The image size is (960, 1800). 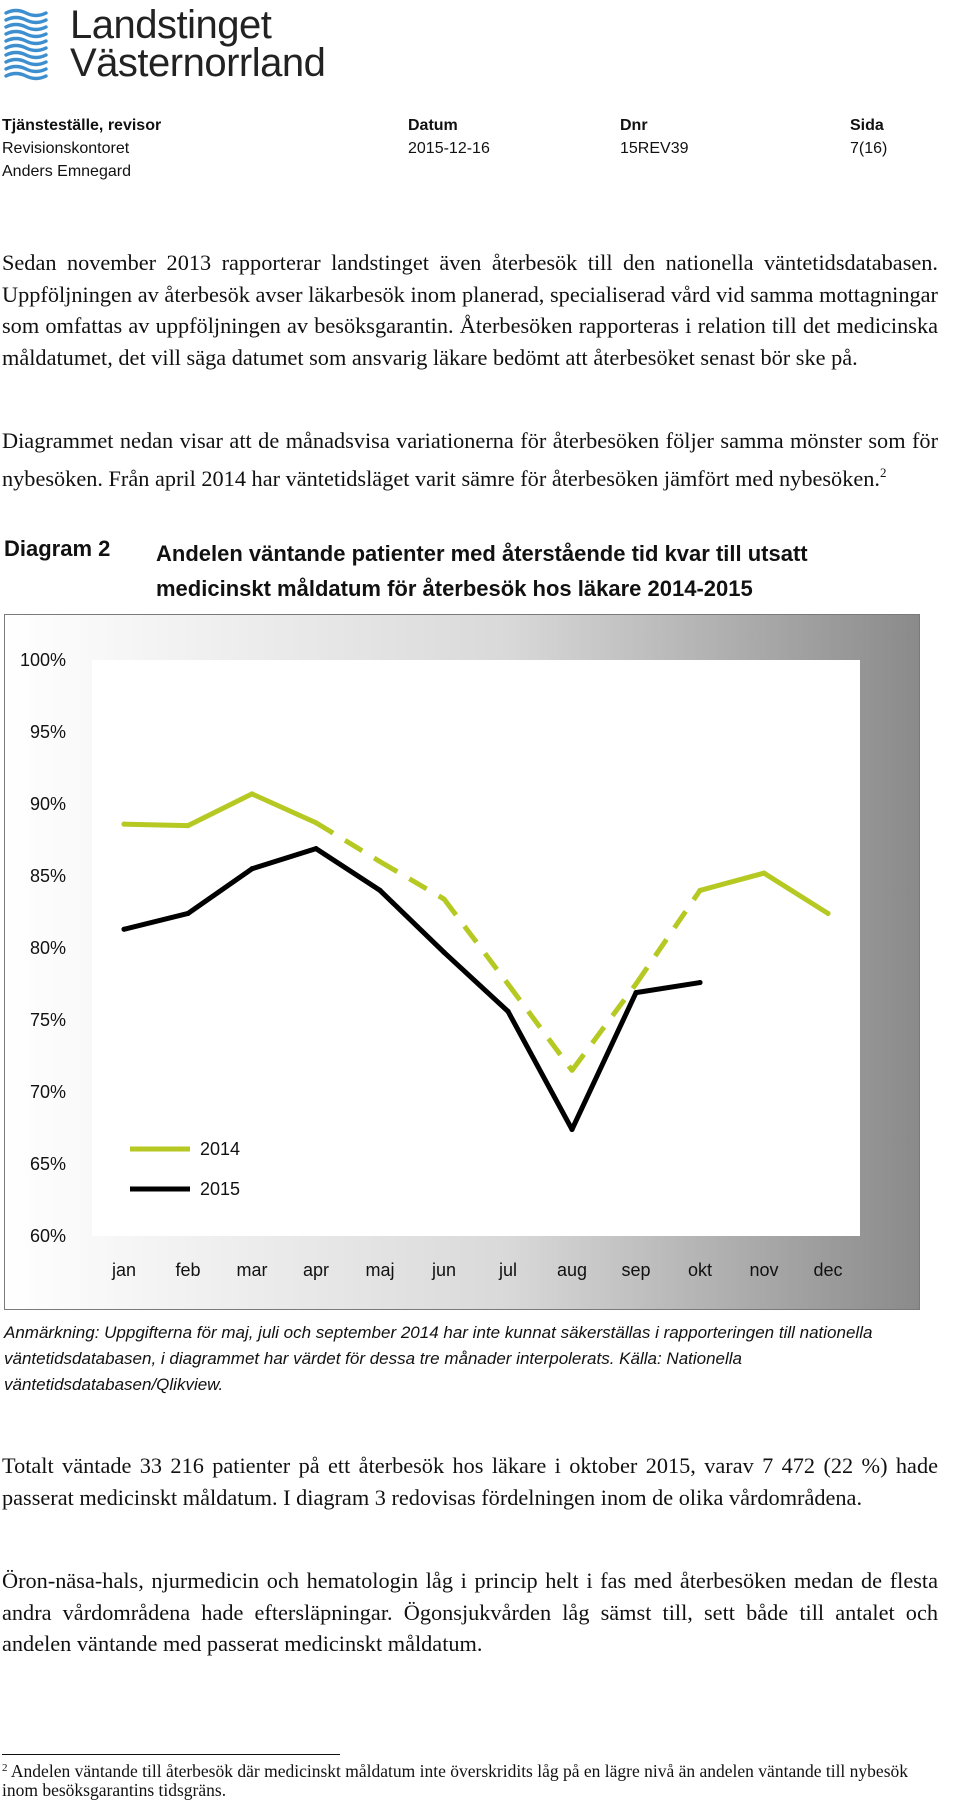 What do you see at coordinates (634, 125) in the screenshot?
I see `header-dnr-label: Dnr` at bounding box center [634, 125].